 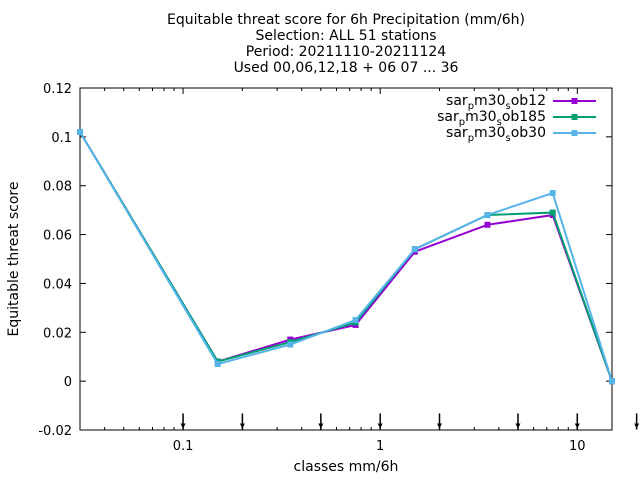 What do you see at coordinates (346, 467) in the screenshot?
I see `x-axis-label: classes mm/6h` at bounding box center [346, 467].